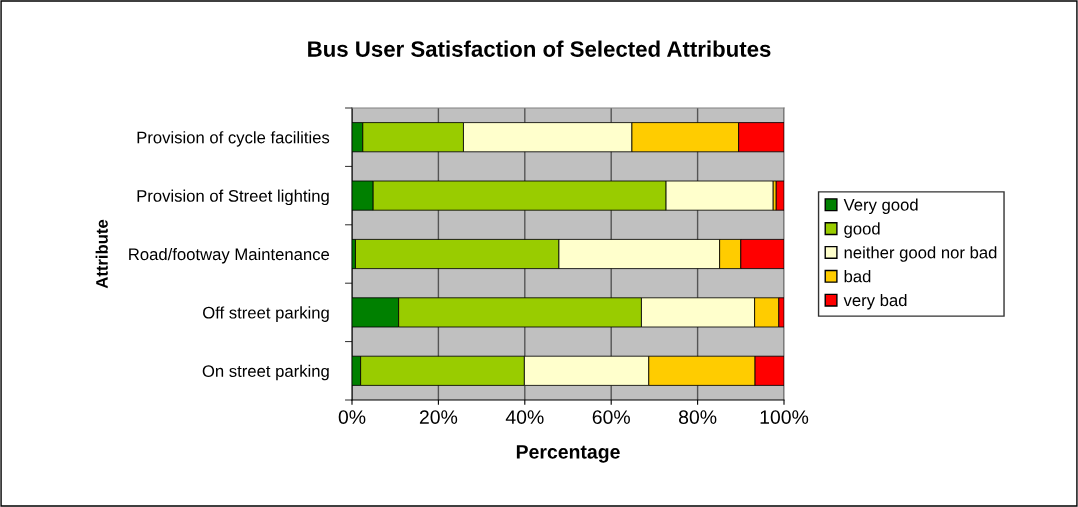  I want to click on y-axis-title: Attribute, so click(101, 254).